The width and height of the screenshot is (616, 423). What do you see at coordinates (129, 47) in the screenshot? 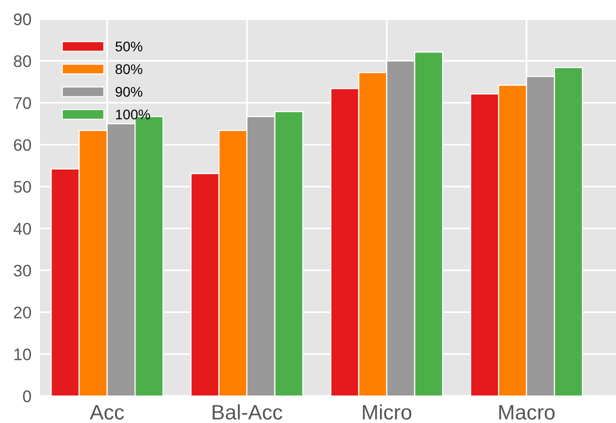
I see `legend-label: 50%` at bounding box center [129, 47].